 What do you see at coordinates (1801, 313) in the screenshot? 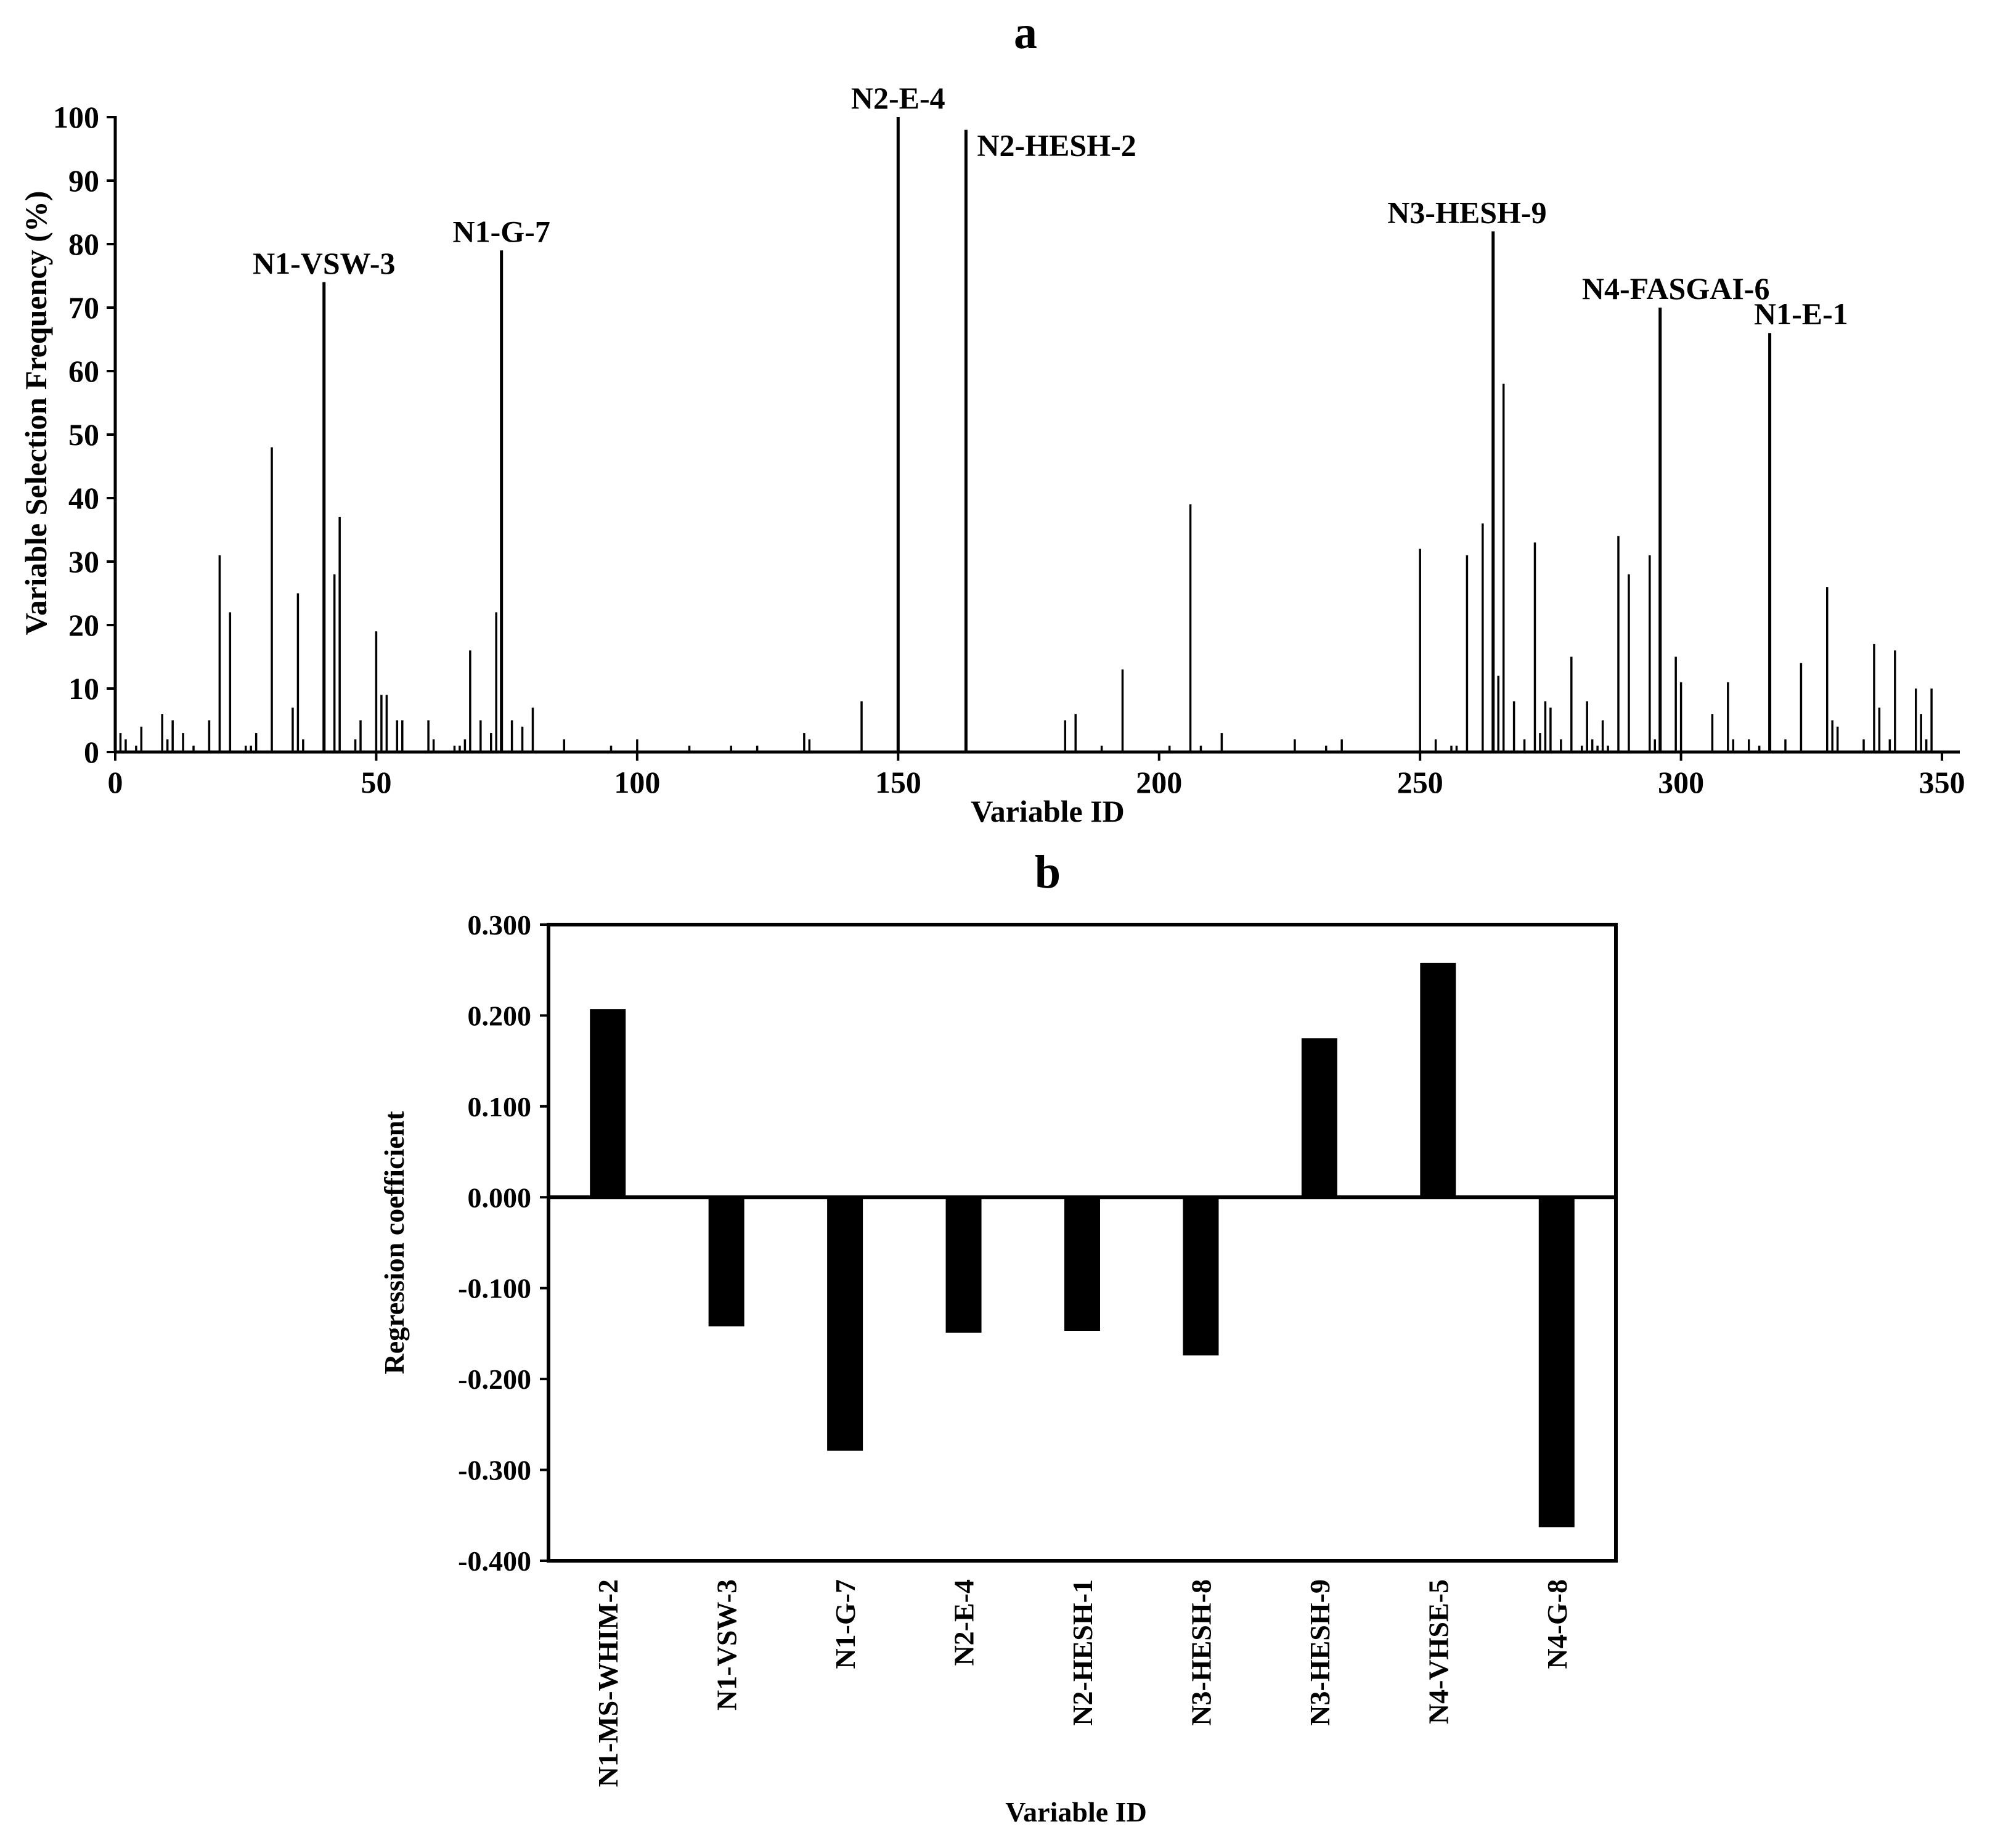
I see `panel-a-annotation: N1-E-1` at bounding box center [1801, 313].